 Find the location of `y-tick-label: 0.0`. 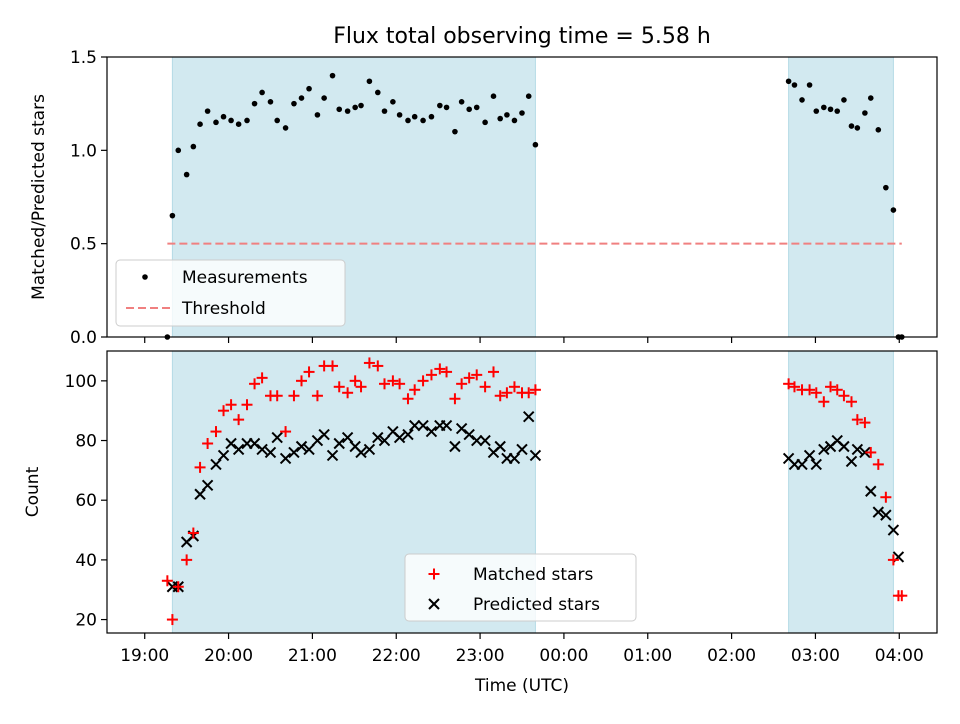

y-tick-label: 0.0 is located at coordinates (83, 338).